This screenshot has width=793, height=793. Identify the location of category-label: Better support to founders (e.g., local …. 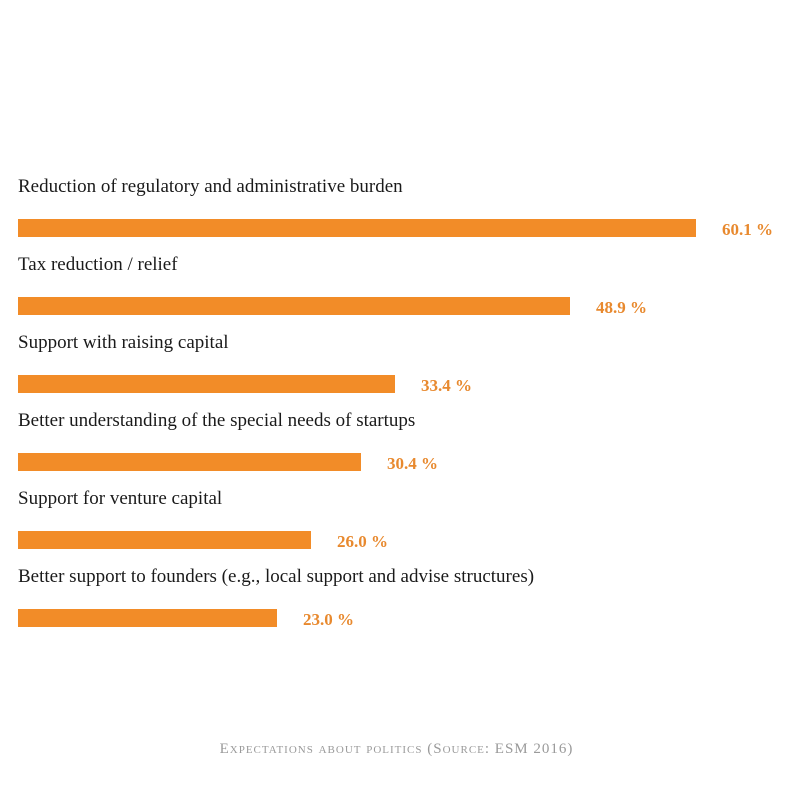
(276, 576).